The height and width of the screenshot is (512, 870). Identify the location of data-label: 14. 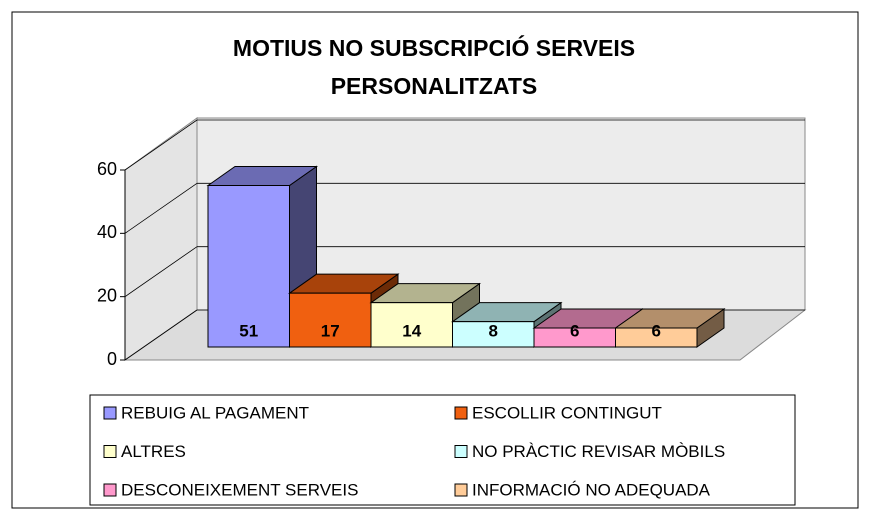
(411, 330).